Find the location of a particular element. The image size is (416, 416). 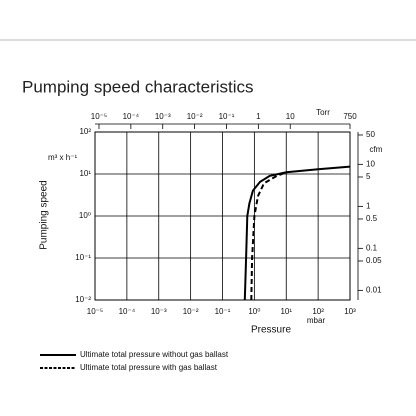

x-tick-label: 10⁰ is located at coordinates (254, 311).